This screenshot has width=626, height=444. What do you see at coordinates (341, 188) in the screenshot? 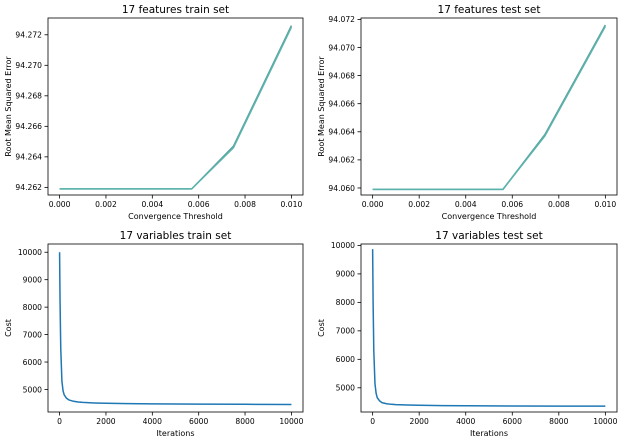
I see `y-tick-label: 94.060` at bounding box center [341, 188].